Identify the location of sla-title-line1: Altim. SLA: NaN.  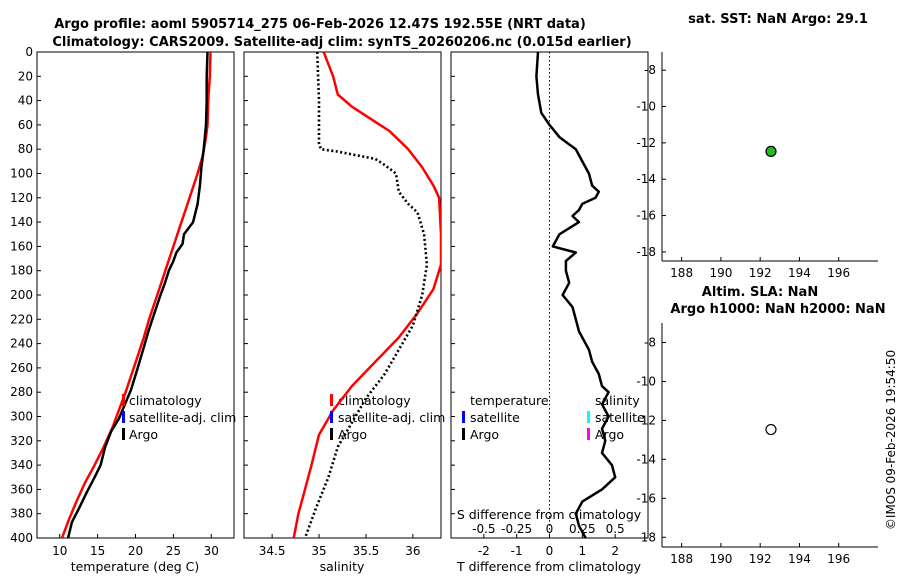
(760, 292).